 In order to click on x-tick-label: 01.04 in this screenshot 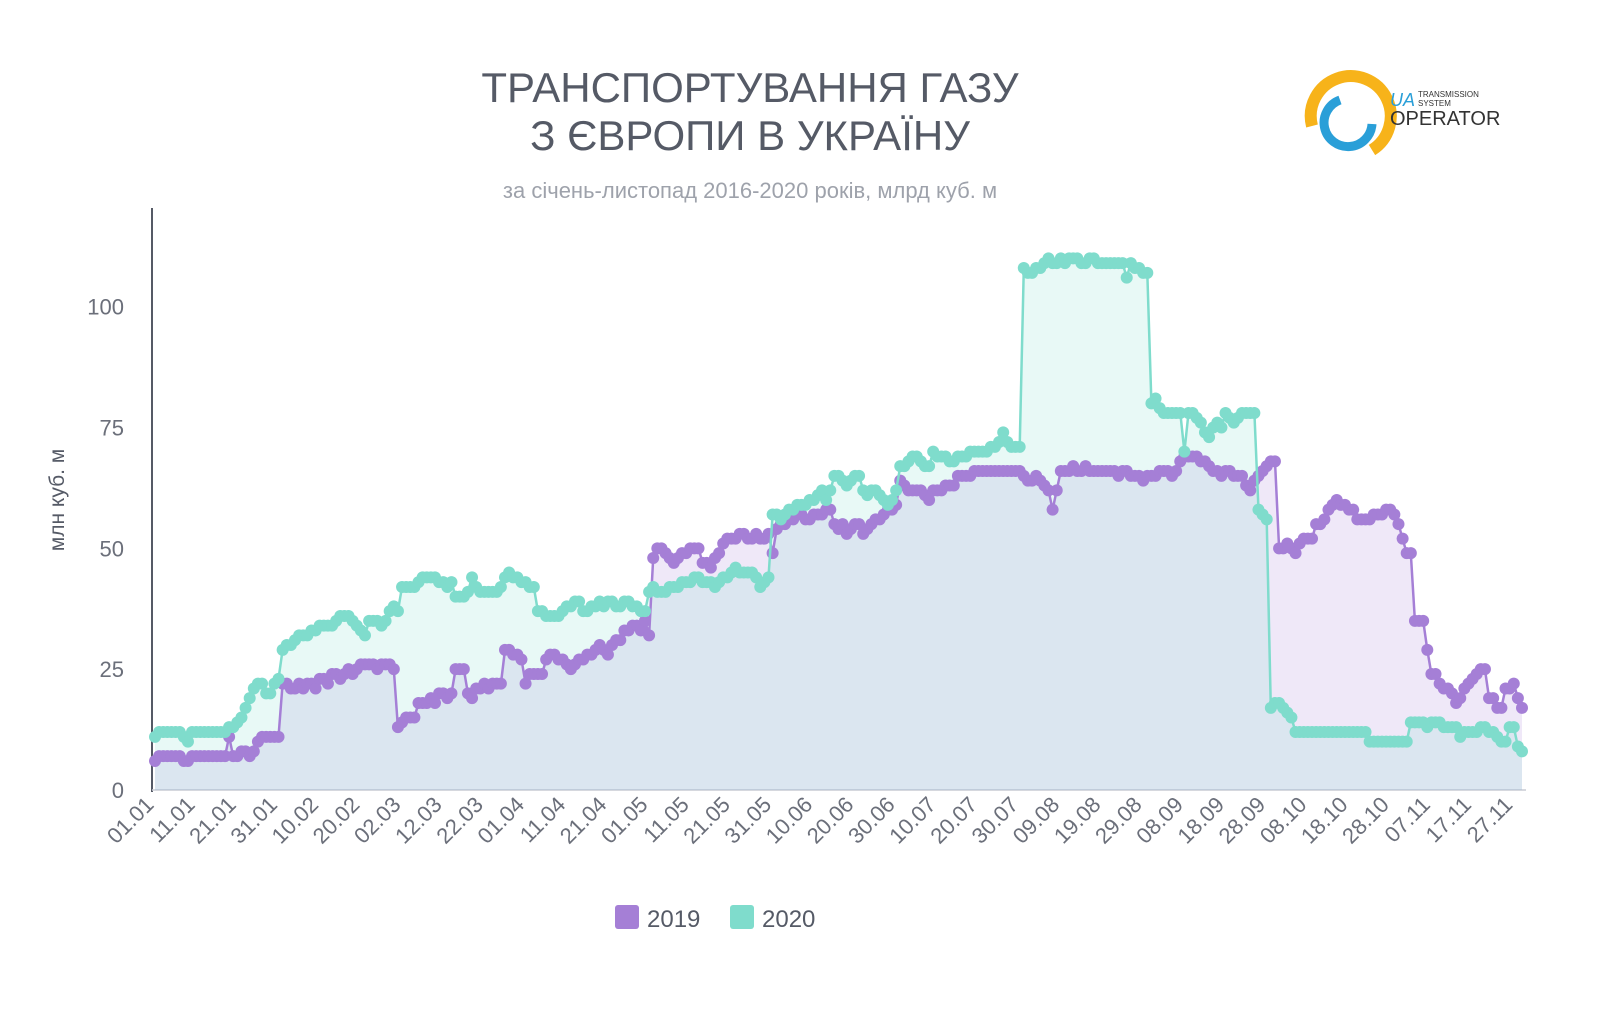, I will do `click(500, 820)`.